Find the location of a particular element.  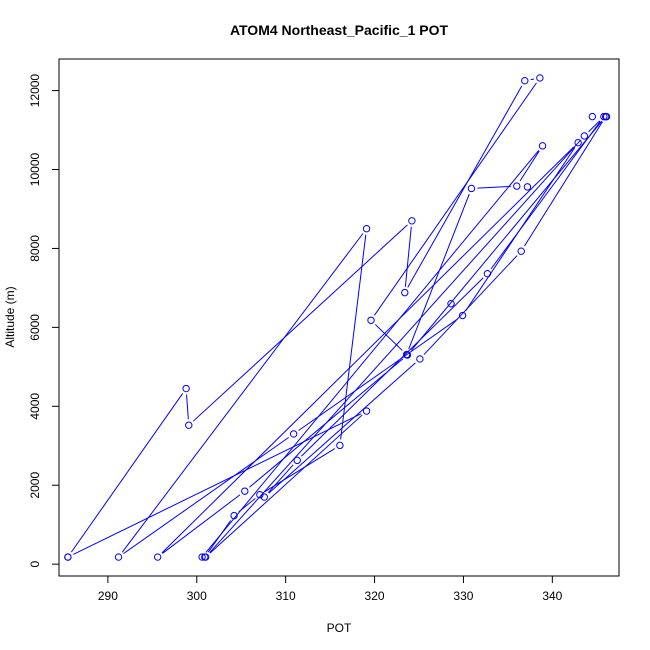

y-tick-label: 10000 is located at coordinates (35, 169).